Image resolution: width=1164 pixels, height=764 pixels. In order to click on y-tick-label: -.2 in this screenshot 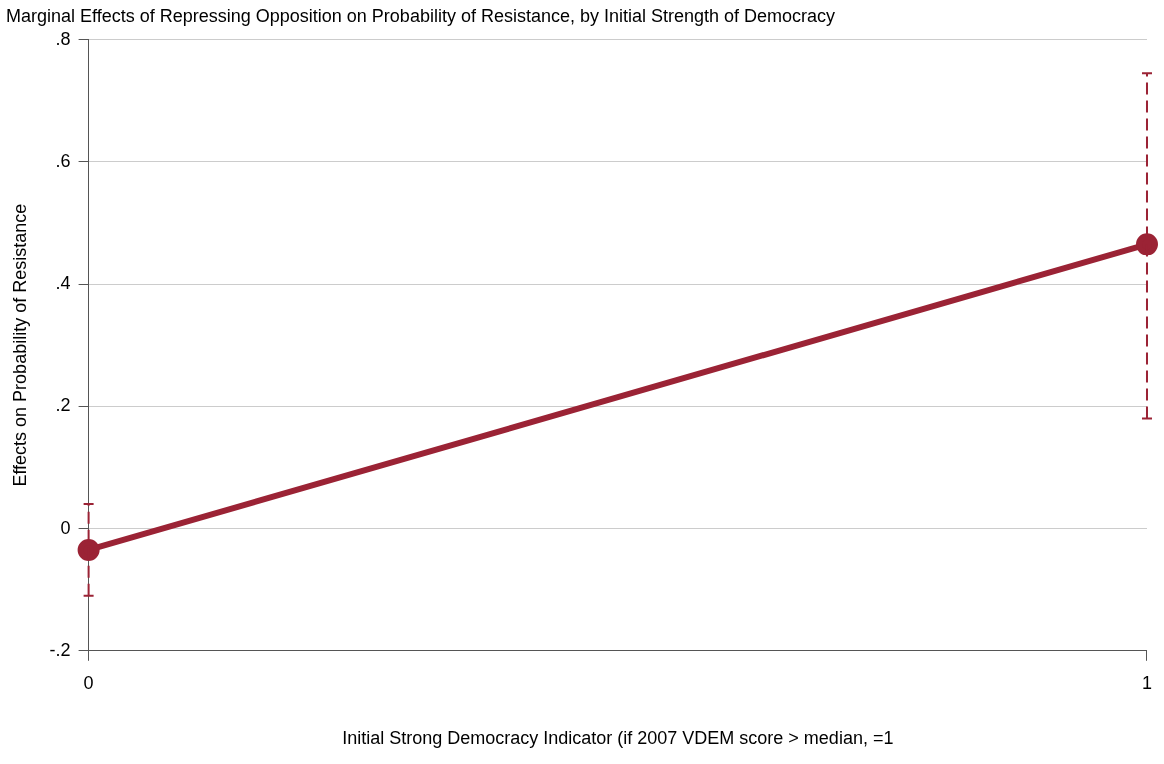, I will do `click(60, 649)`.